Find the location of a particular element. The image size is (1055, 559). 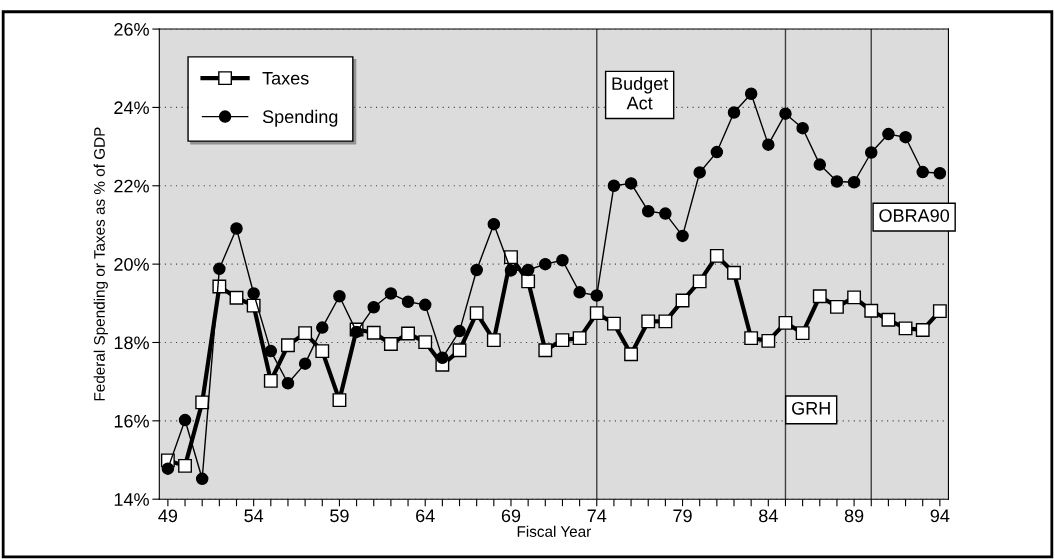

x-tick-label: 49 is located at coordinates (168, 516).